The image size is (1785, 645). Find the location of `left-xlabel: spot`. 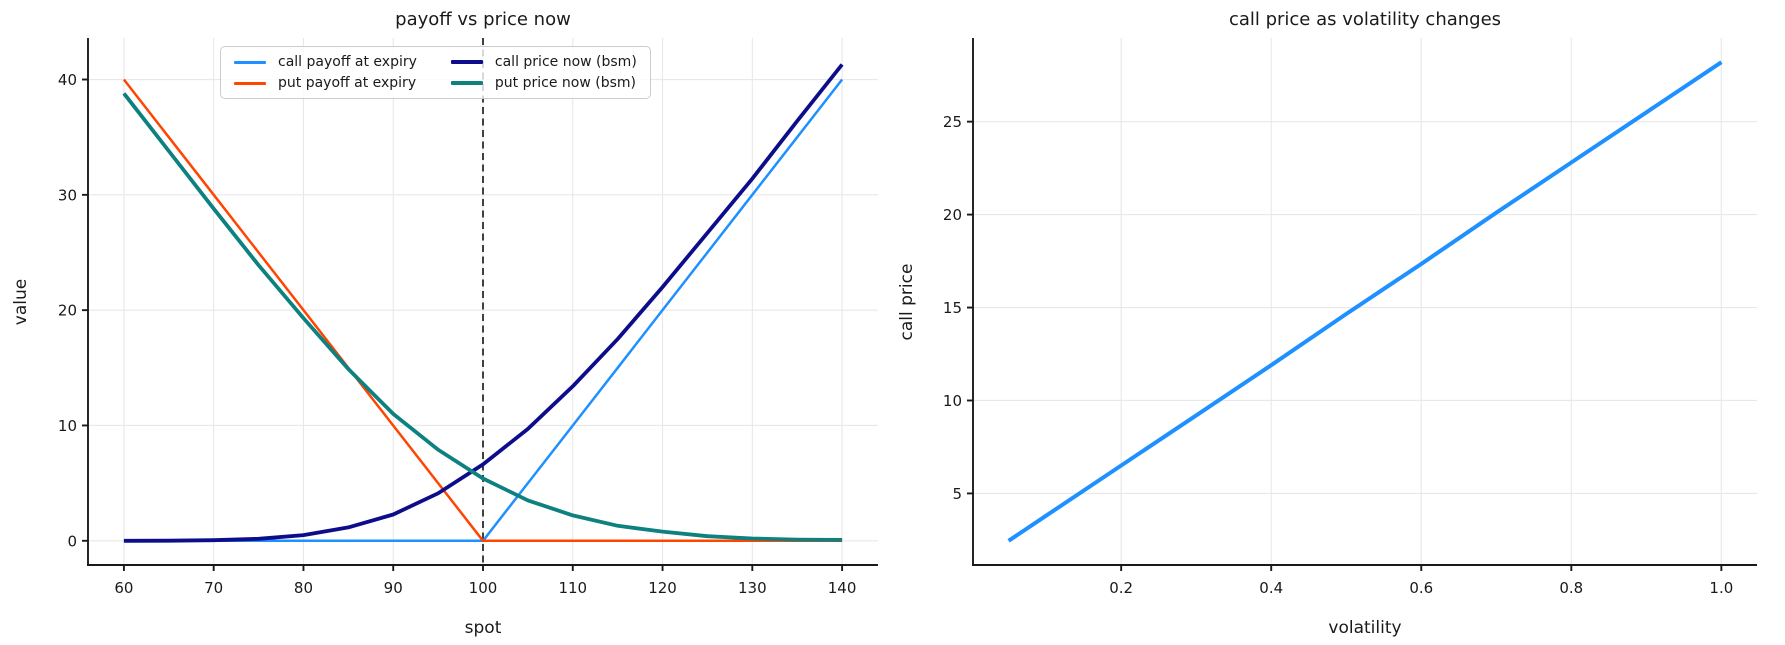

left-xlabel: spot is located at coordinates (483, 628).